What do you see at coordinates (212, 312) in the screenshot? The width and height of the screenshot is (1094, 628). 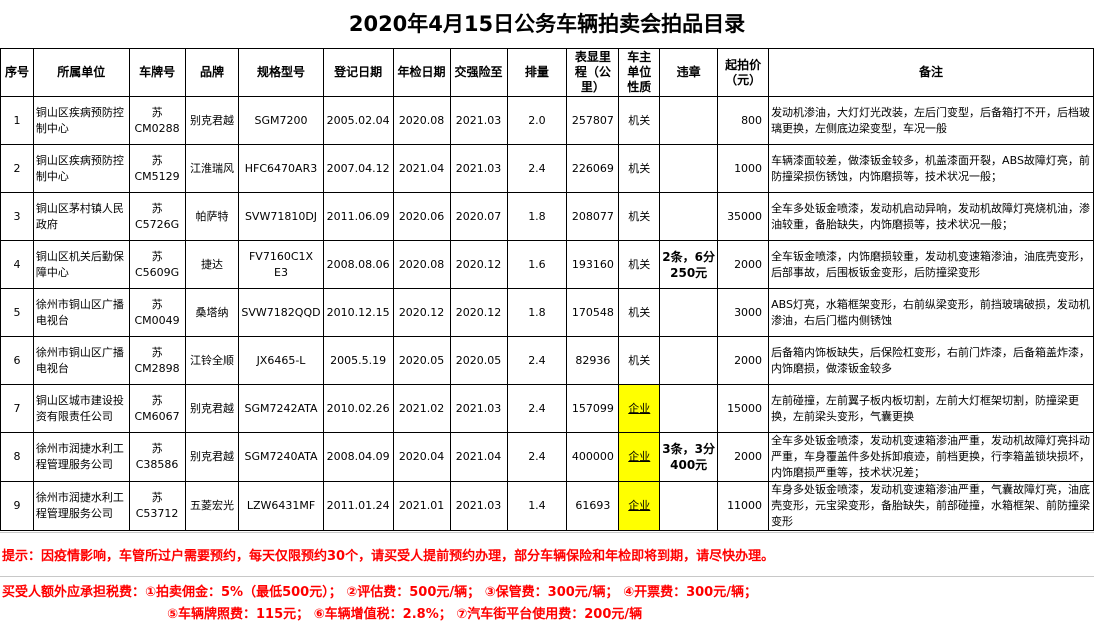 I see `cell-brand: 桑塔纳` at bounding box center [212, 312].